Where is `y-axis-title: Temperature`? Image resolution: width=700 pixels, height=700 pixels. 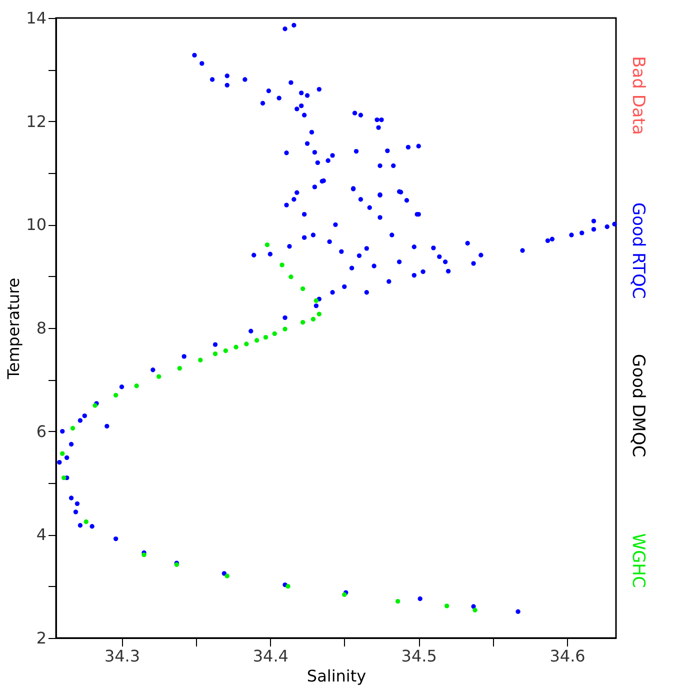 y-axis-title: Temperature is located at coordinates (14, 329).